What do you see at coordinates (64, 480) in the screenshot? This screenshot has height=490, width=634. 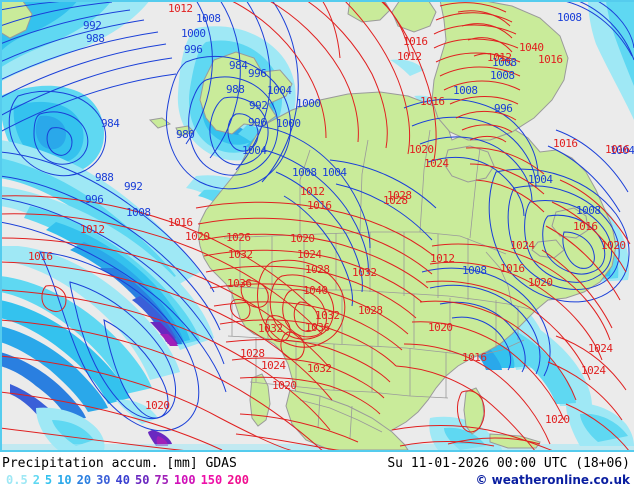 I see `scale-stop-10: 10` at bounding box center [64, 480].